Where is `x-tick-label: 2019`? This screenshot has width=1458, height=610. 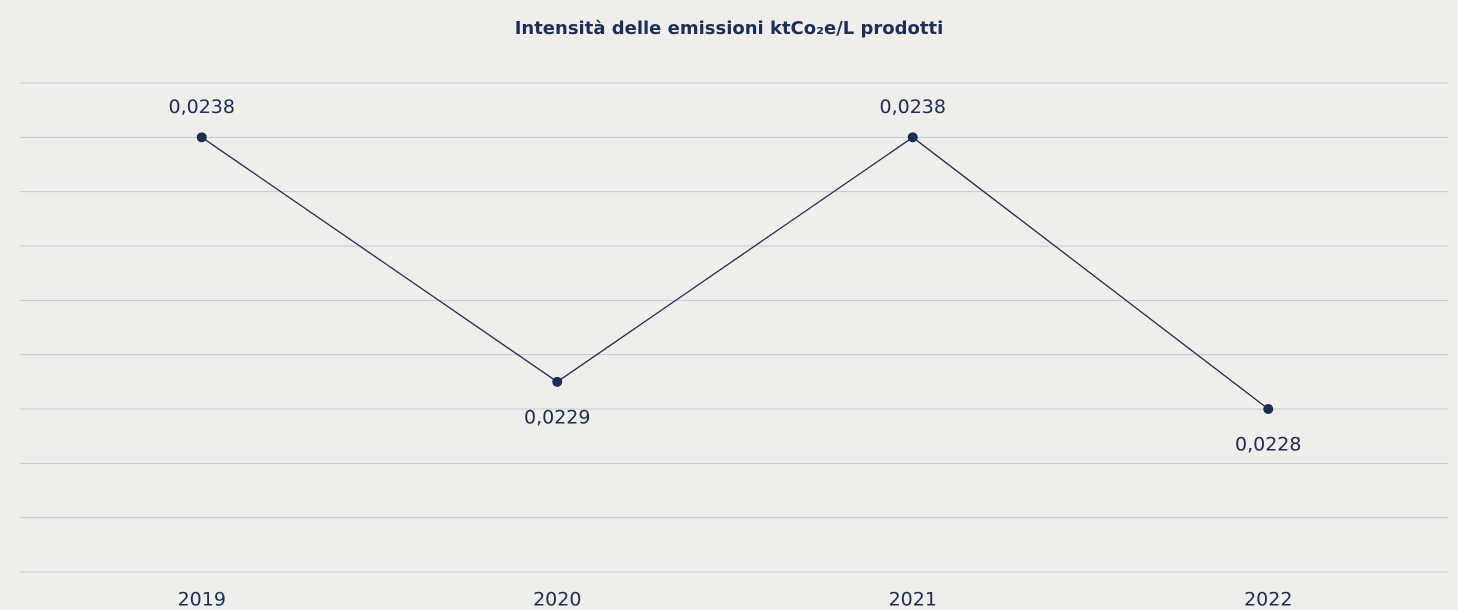 x-tick-label: 2019 is located at coordinates (202, 599).